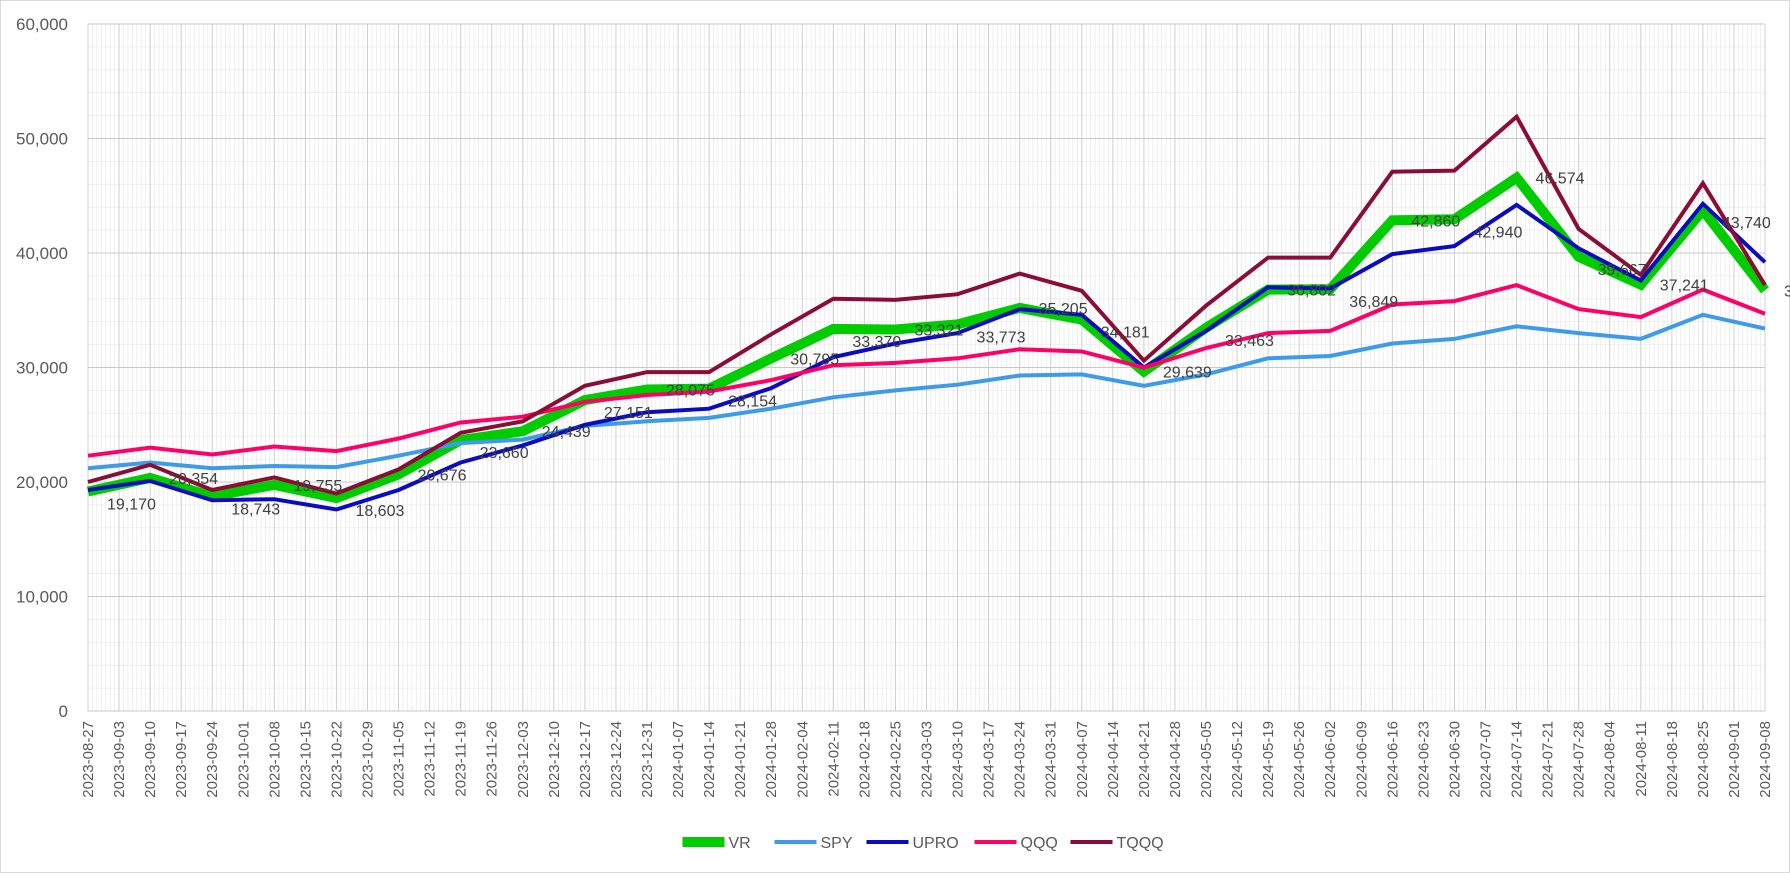 Image resolution: width=1790 pixels, height=878 pixels. I want to click on x-tick-label: 2024-04-28, so click(1175, 759).